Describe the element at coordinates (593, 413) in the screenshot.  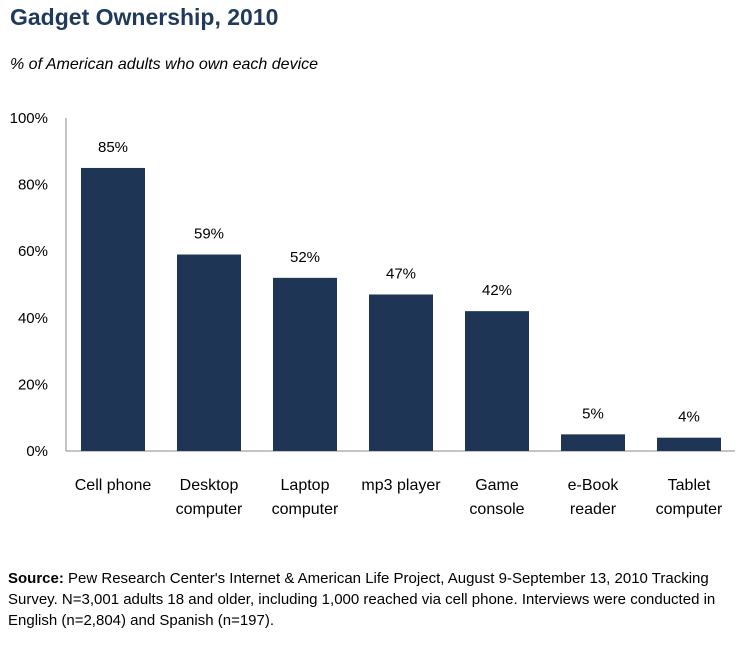
I see `data-label: 5%` at that location.